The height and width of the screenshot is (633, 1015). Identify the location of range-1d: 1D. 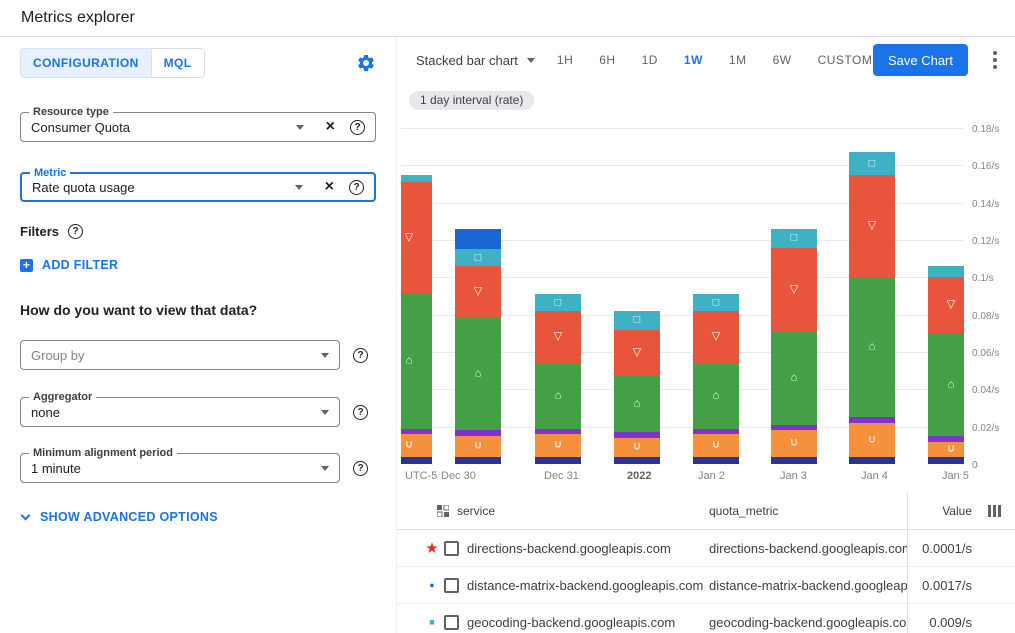
(649, 60).